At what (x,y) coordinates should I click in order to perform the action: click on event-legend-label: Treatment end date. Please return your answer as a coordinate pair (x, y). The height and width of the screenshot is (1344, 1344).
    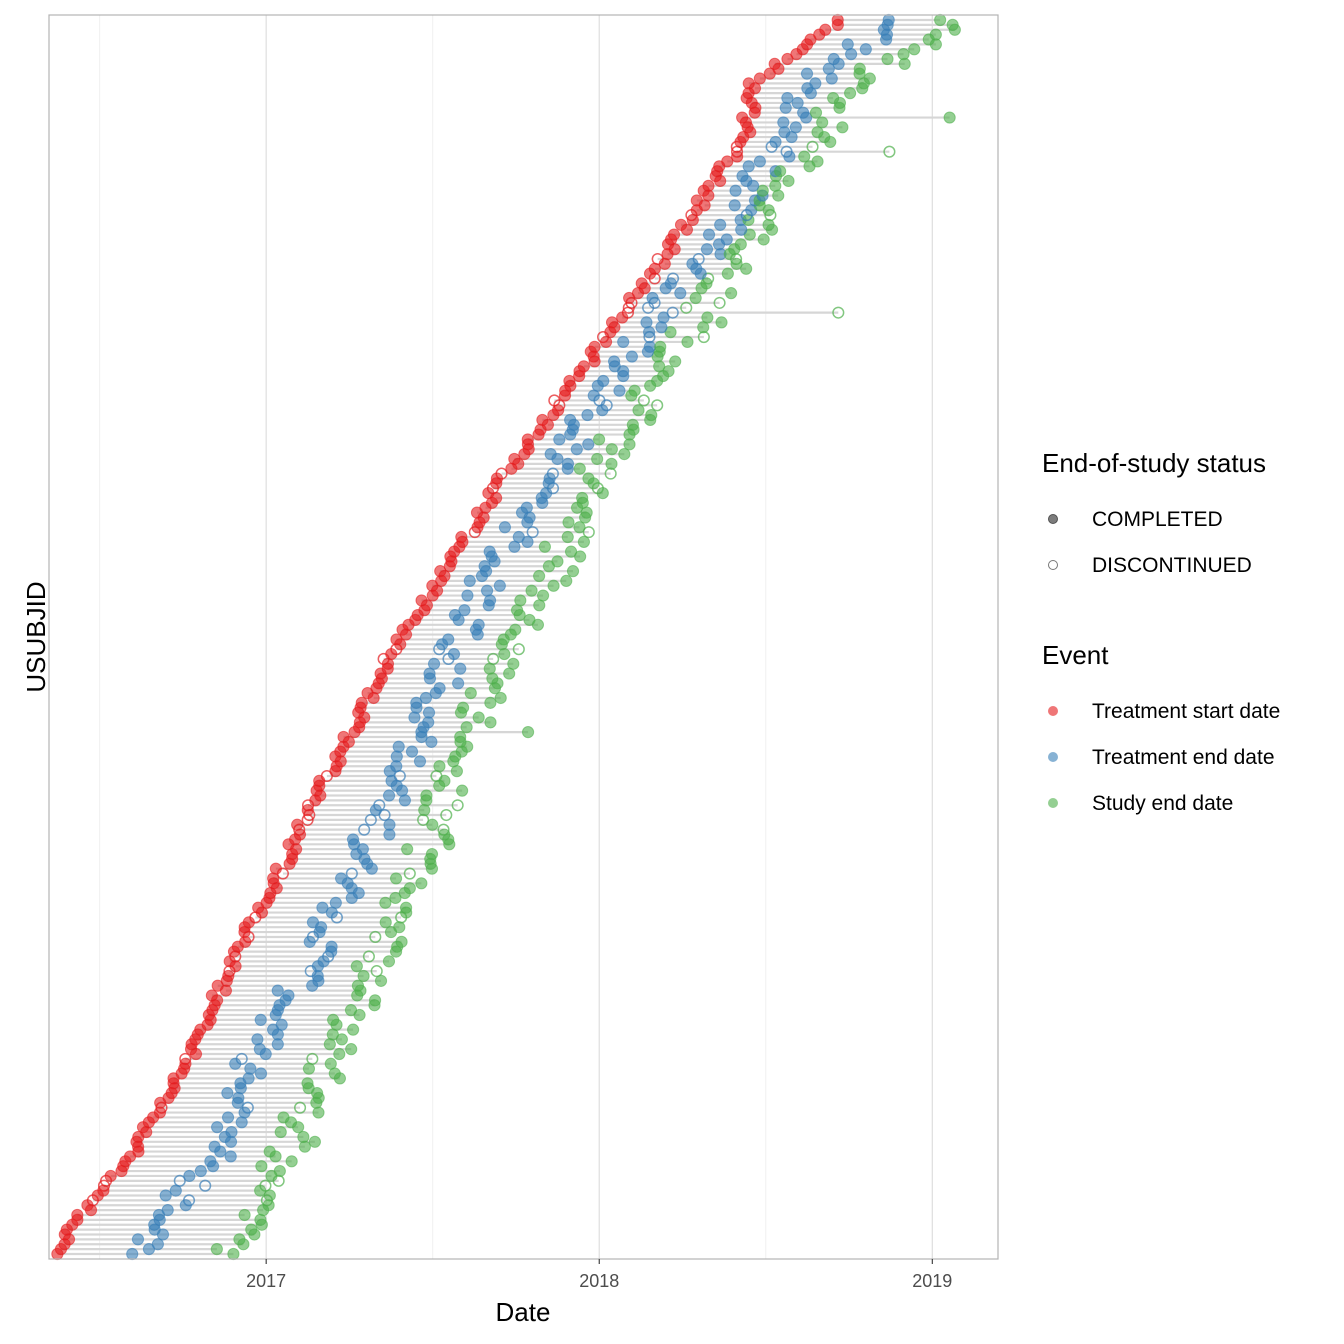
    Looking at the image, I should click on (1183, 757).